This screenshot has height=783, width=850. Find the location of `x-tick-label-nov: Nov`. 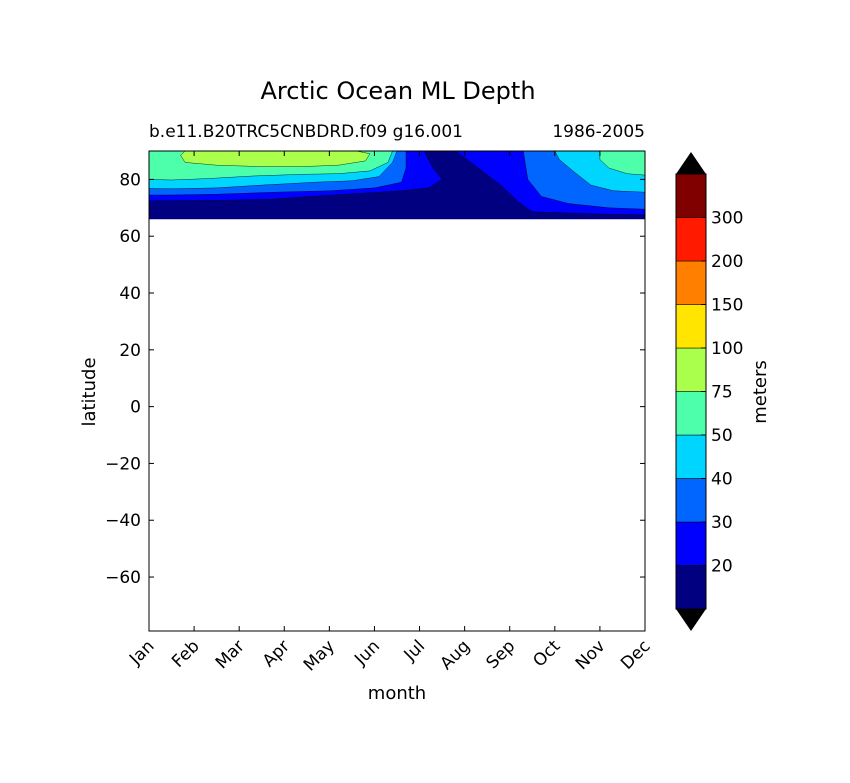

x-tick-label-nov: Nov is located at coordinates (591, 655).